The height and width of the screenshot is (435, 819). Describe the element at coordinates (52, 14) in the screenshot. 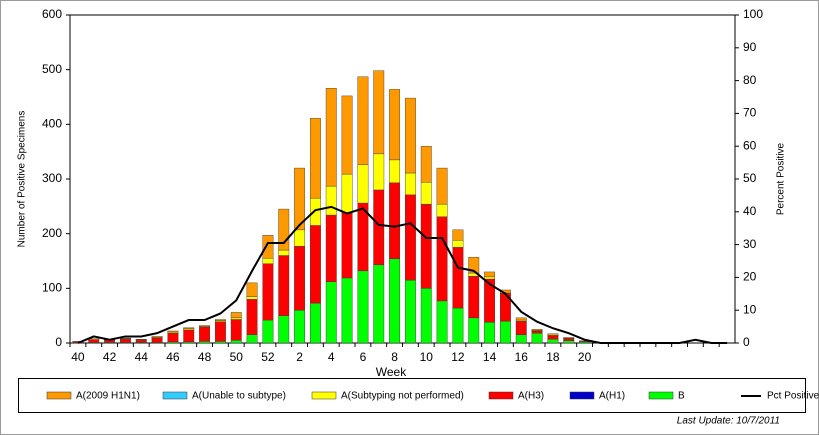

I see `y-tick-label: 600` at that location.